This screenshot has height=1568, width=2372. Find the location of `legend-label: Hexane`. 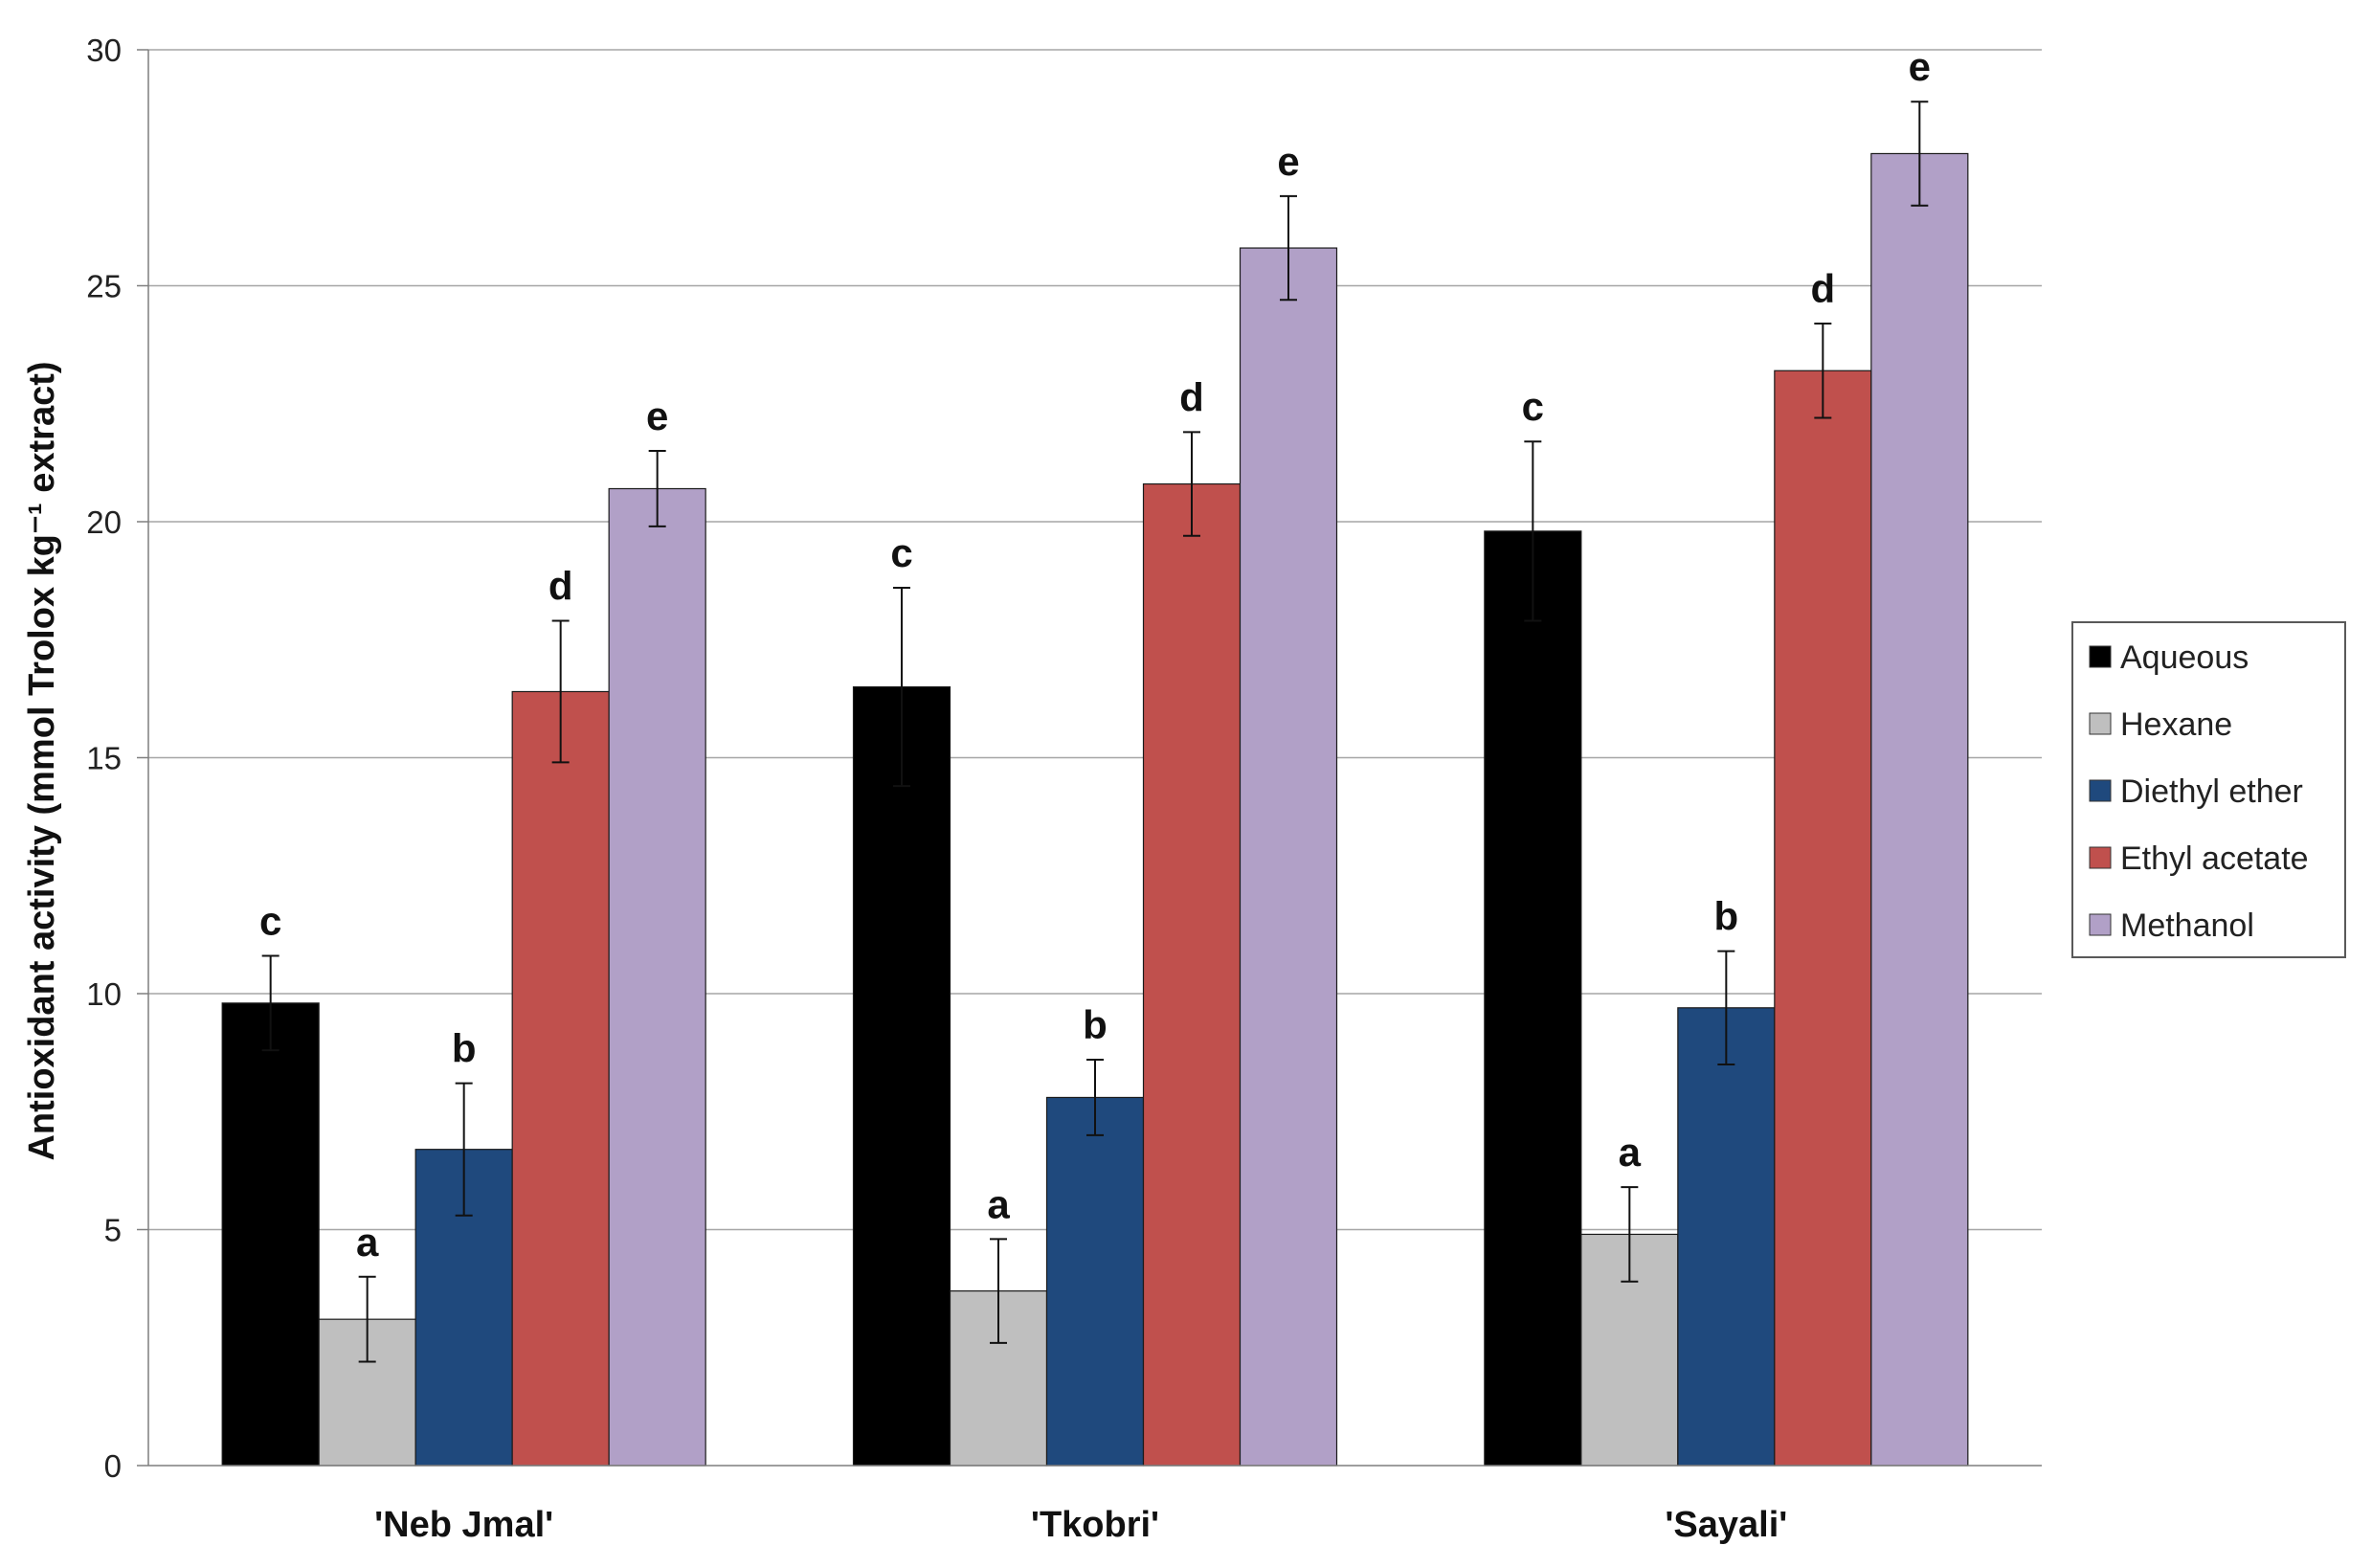

legend-label: Hexane is located at coordinates (2176, 724).